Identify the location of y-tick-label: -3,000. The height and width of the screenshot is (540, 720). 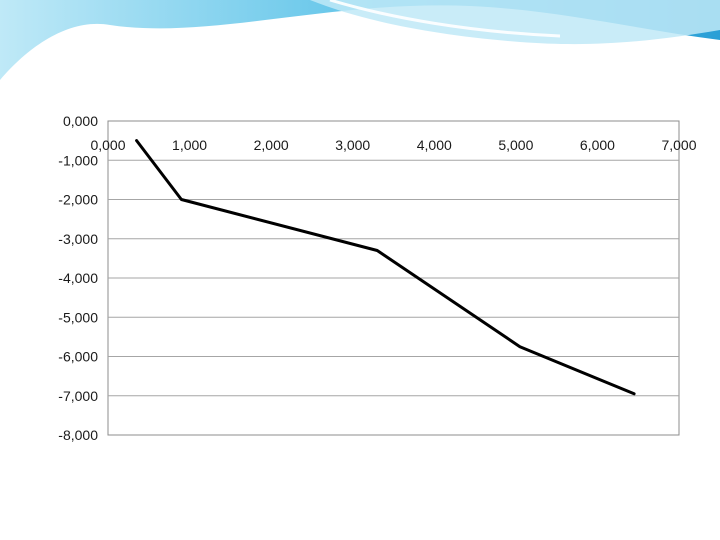
(78, 239).